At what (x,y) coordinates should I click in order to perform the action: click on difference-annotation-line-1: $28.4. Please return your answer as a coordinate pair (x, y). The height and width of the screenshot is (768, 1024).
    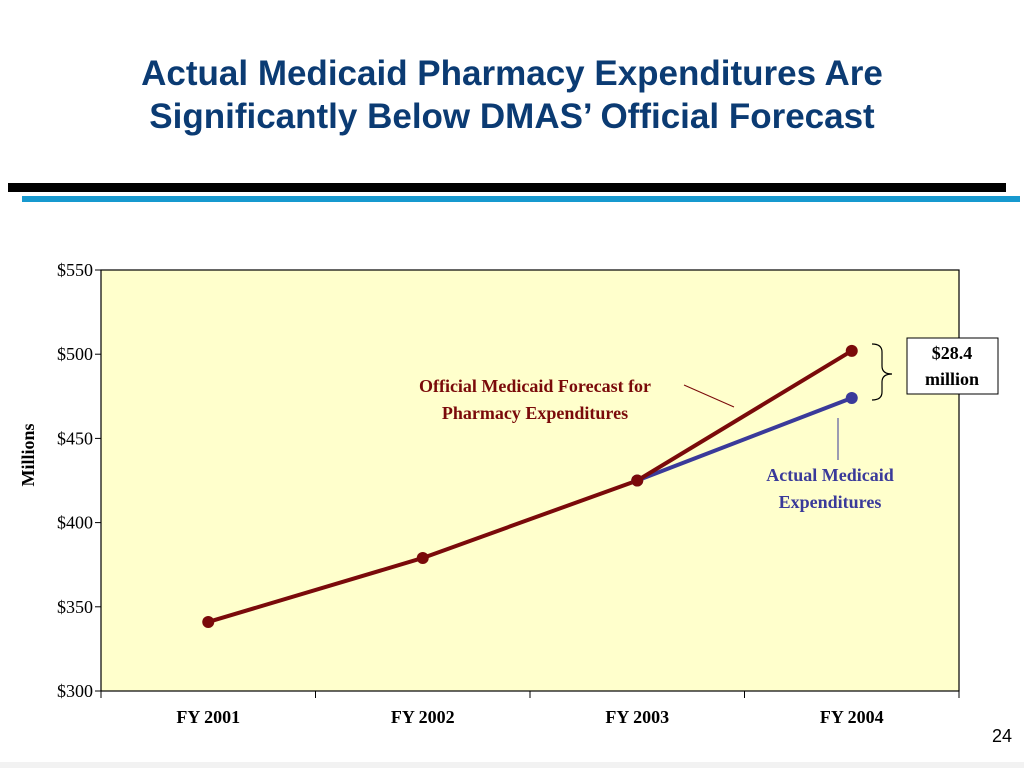
    Looking at the image, I should click on (952, 353).